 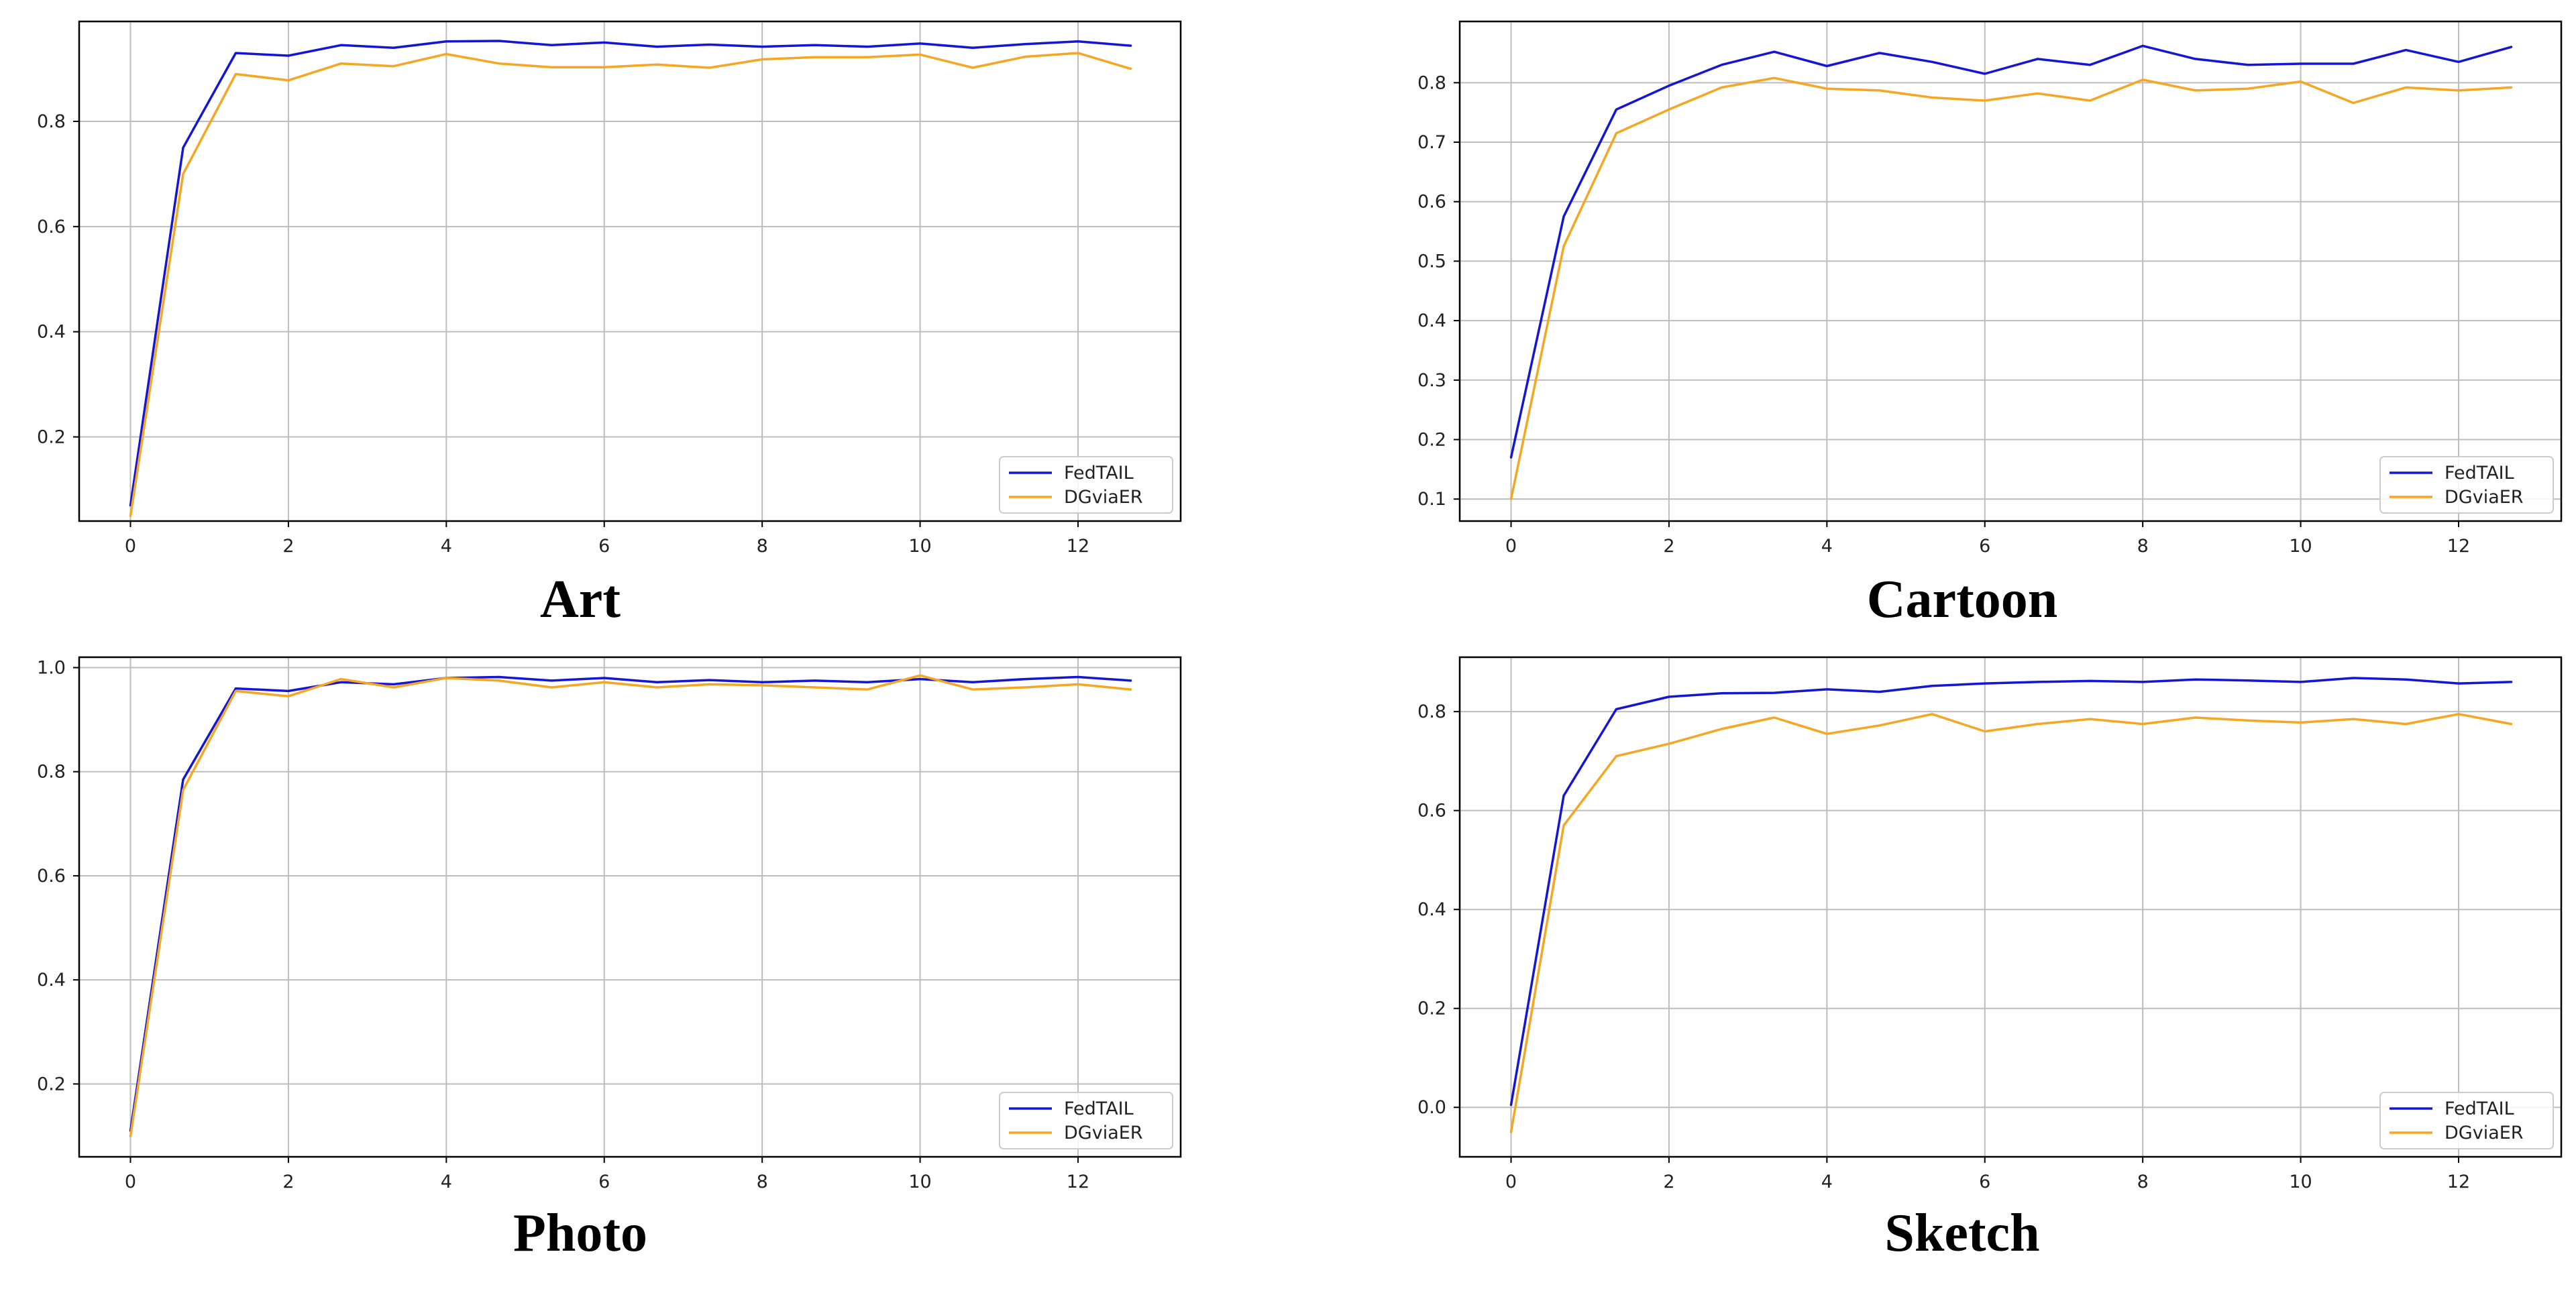 I want to click on y-tick-label: 0.1, so click(x=1431, y=499).